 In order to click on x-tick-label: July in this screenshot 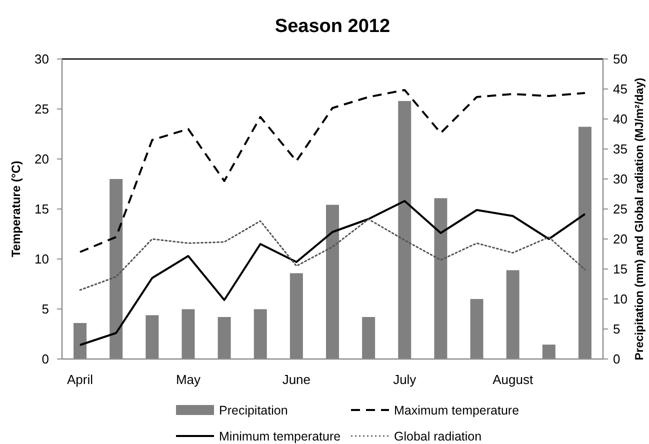, I will do `click(405, 379)`.